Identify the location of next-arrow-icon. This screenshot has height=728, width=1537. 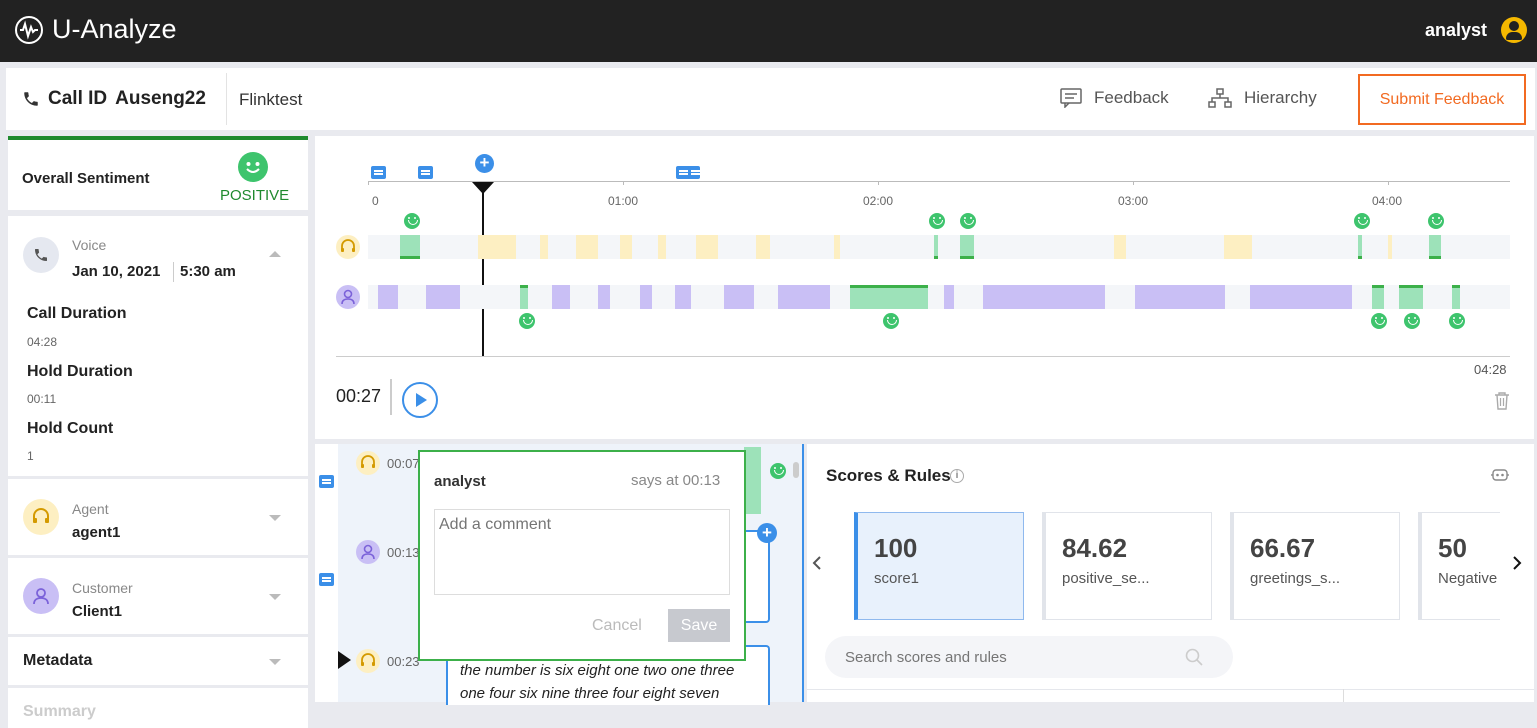
(1517, 565).